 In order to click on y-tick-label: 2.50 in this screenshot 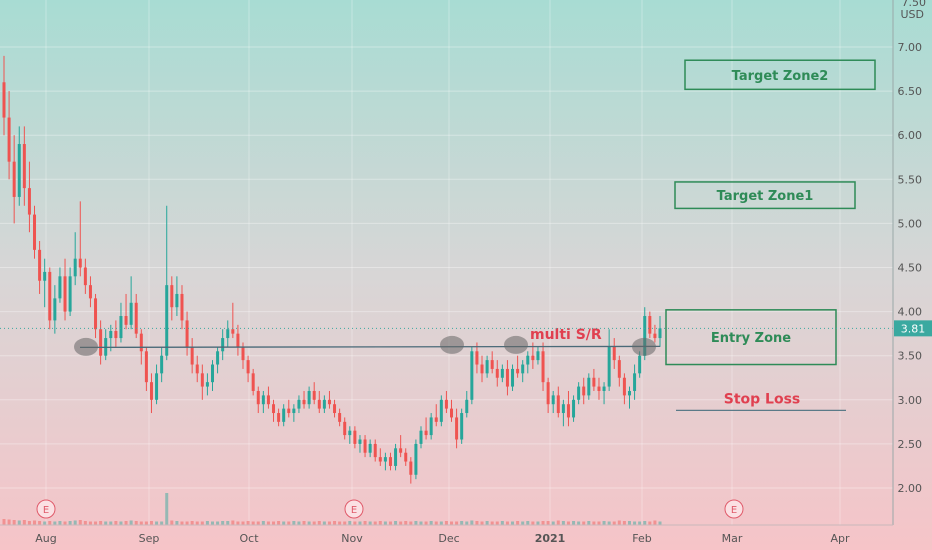, I will do `click(910, 444)`.